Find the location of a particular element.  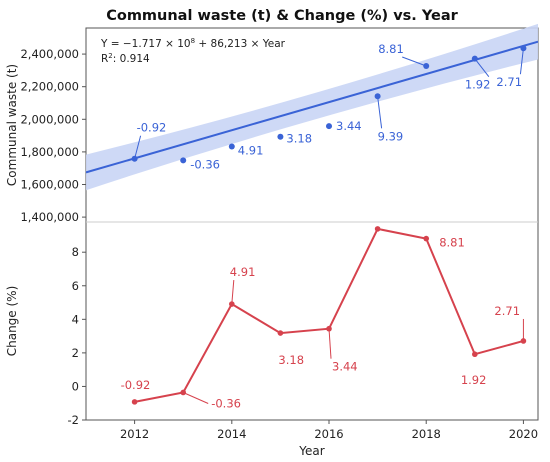

top-point-label-2018: 8.81 is located at coordinates (391, 49).